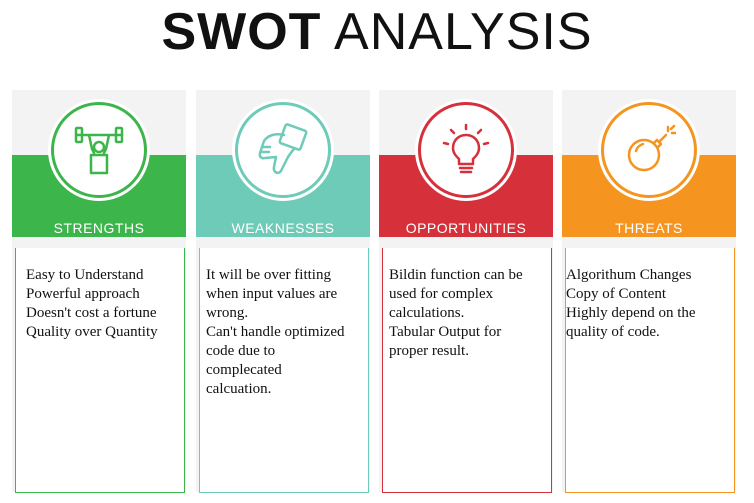  I want to click on lightbulb-icon, so click(466, 148).